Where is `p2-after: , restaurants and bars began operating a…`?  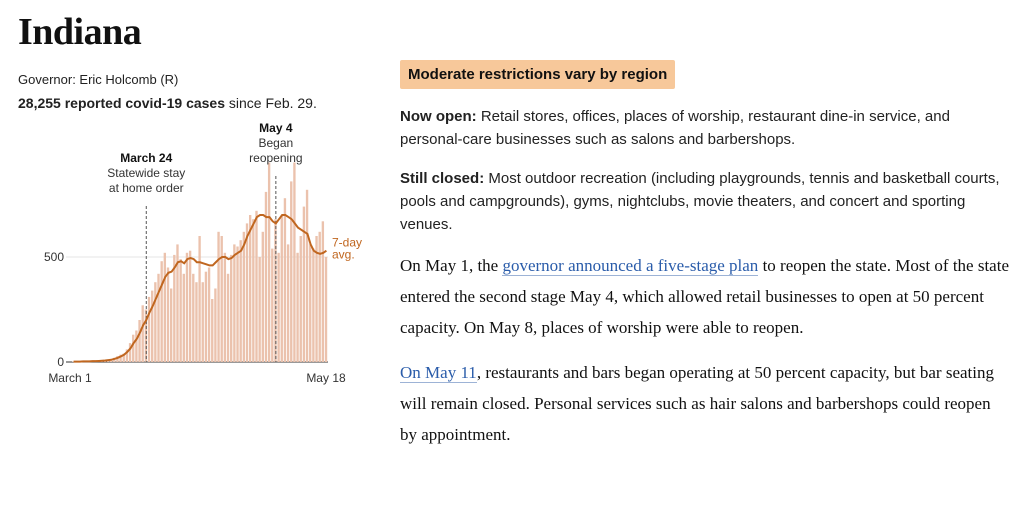 p2-after: , restaurants and bars began operating a… is located at coordinates (697, 403).